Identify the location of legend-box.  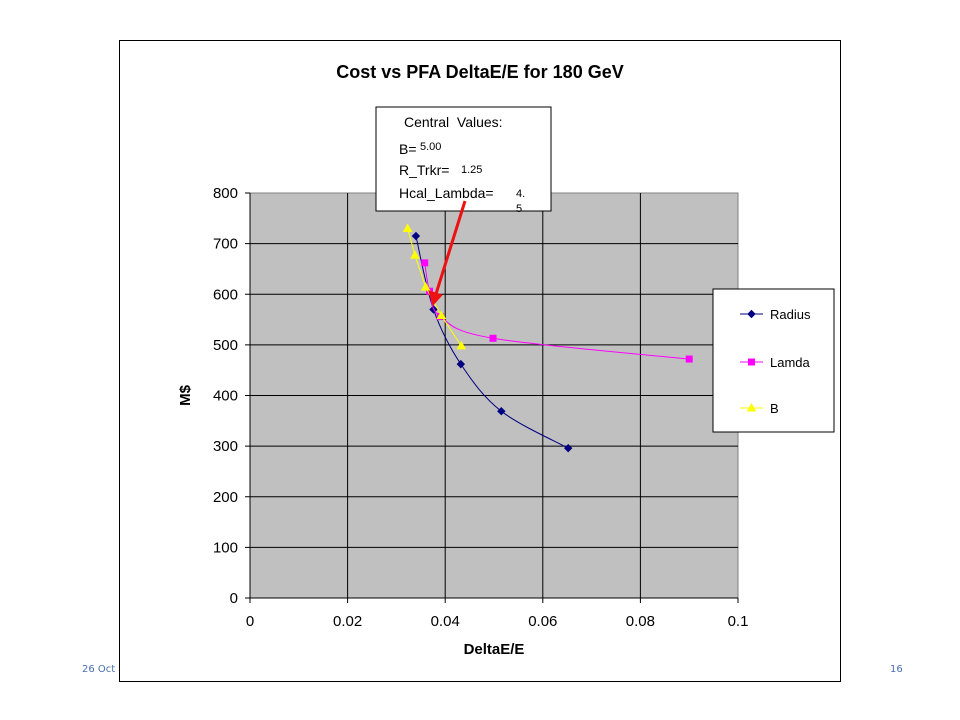
(773, 360).